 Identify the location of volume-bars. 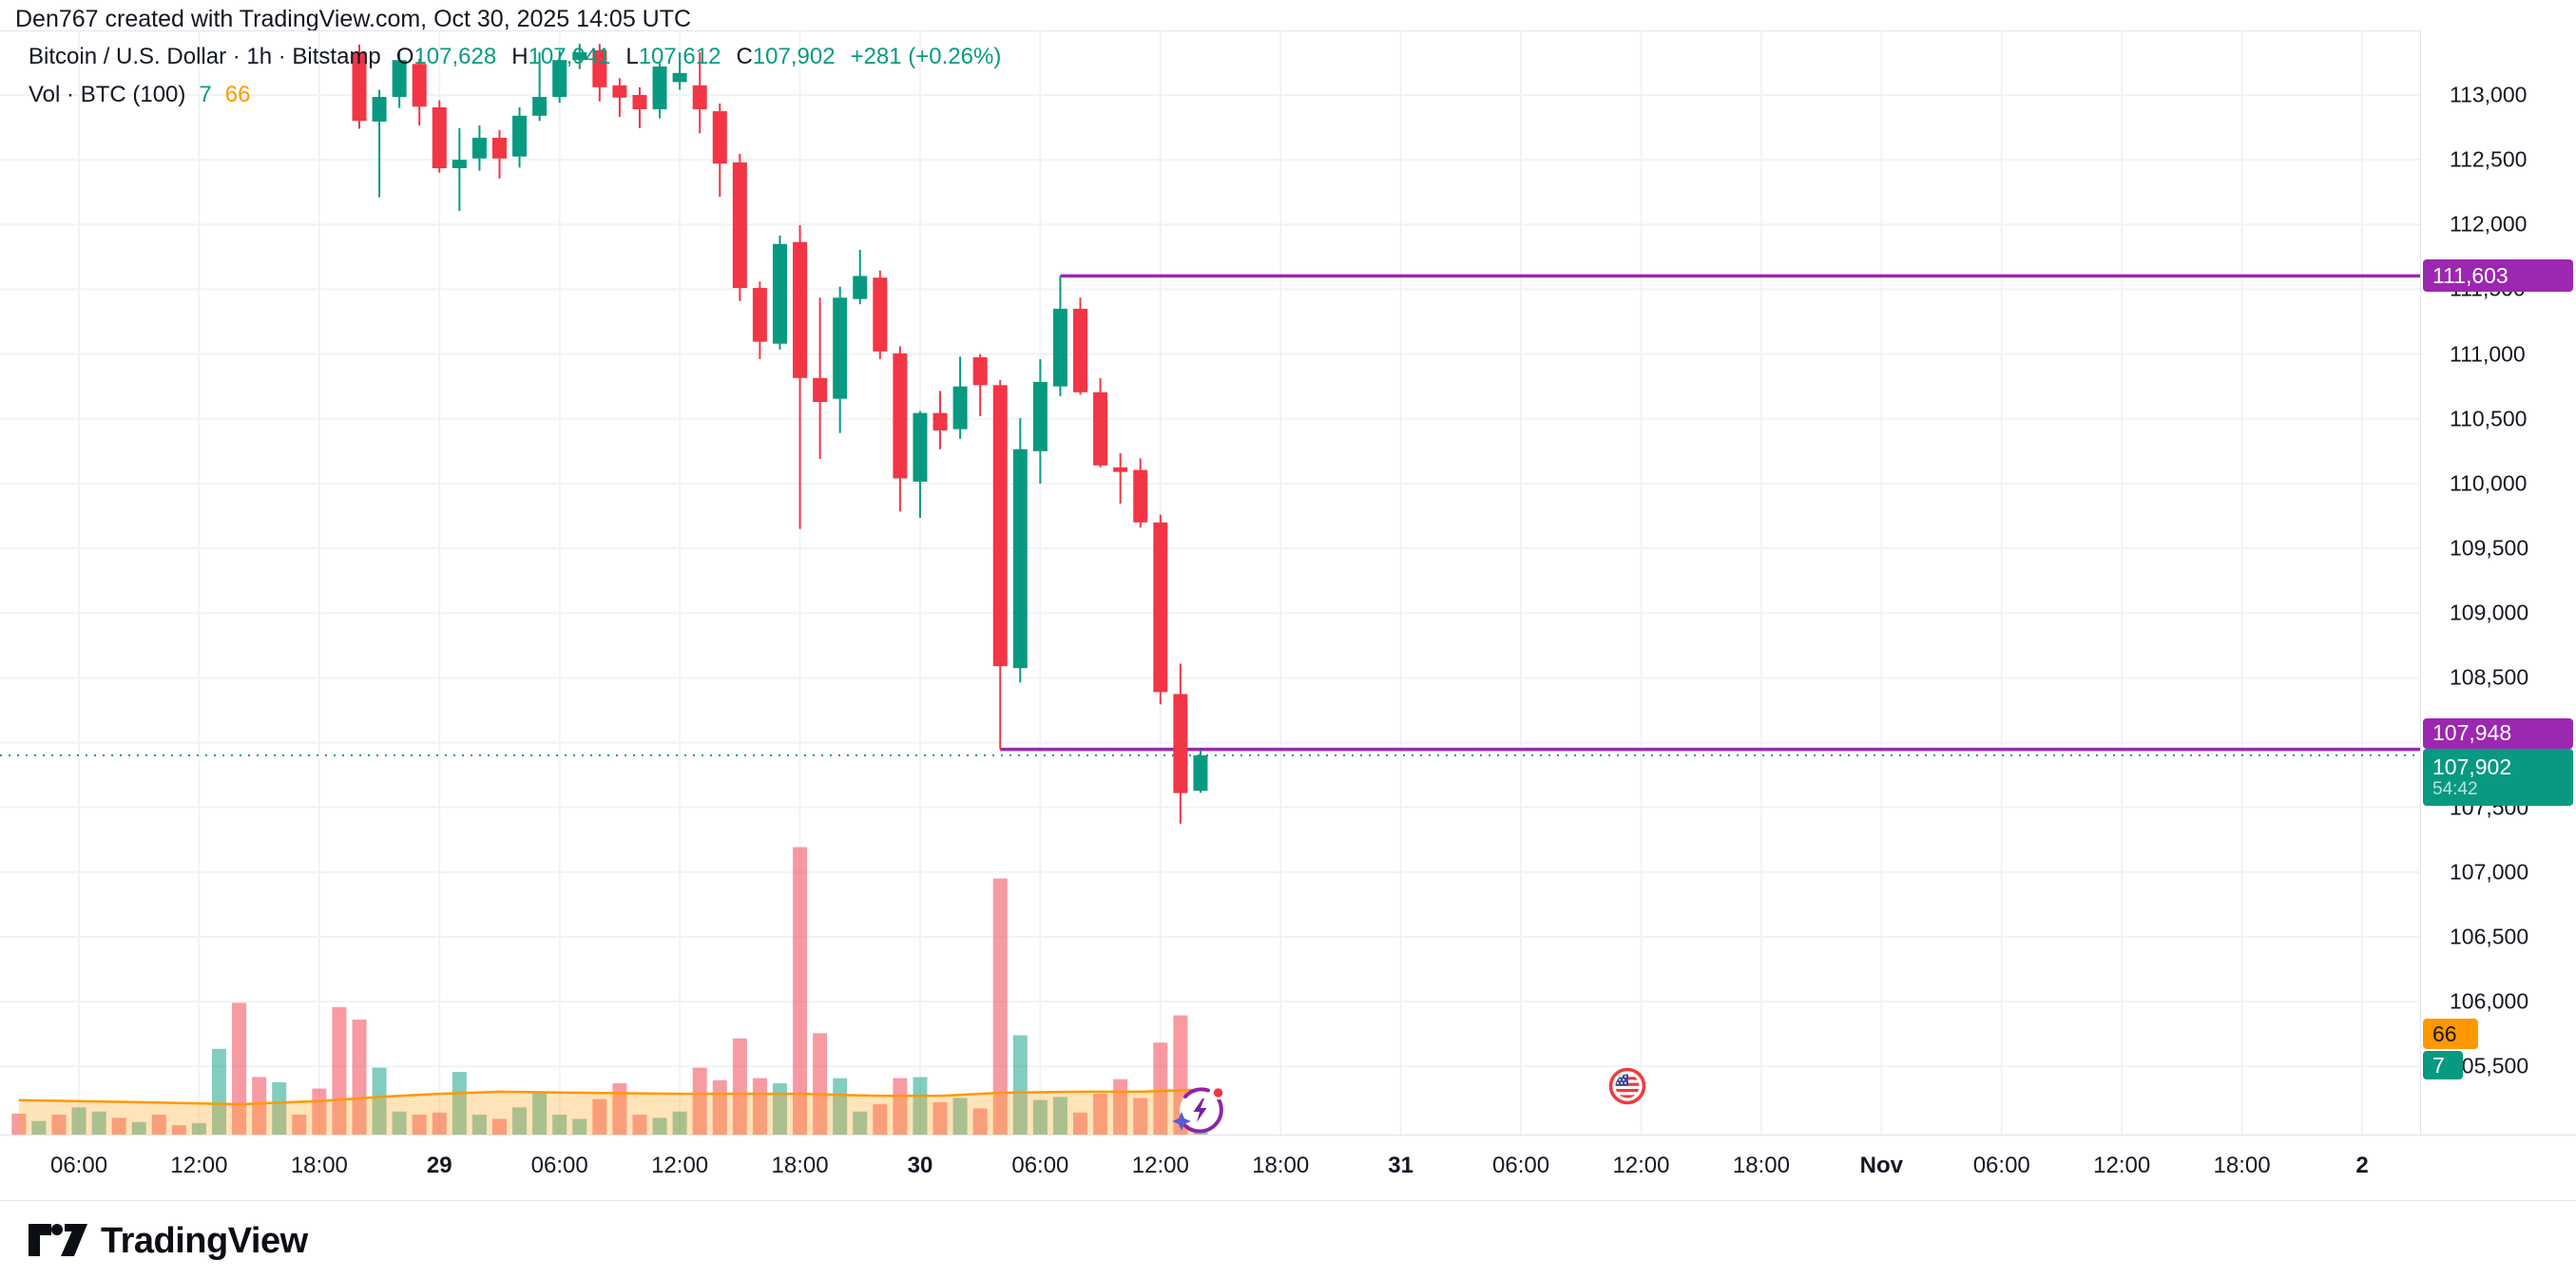
(610, 992).